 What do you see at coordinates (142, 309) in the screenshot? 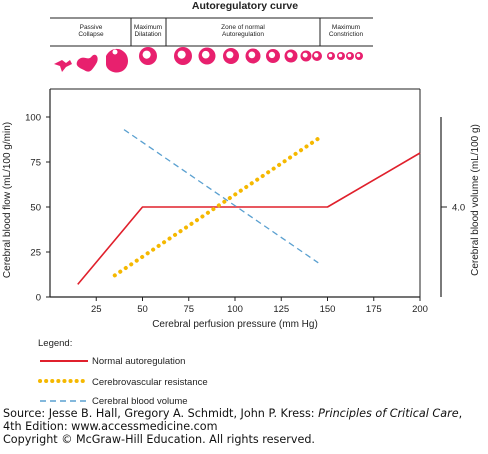
I see `x-tick-label: 50` at bounding box center [142, 309].